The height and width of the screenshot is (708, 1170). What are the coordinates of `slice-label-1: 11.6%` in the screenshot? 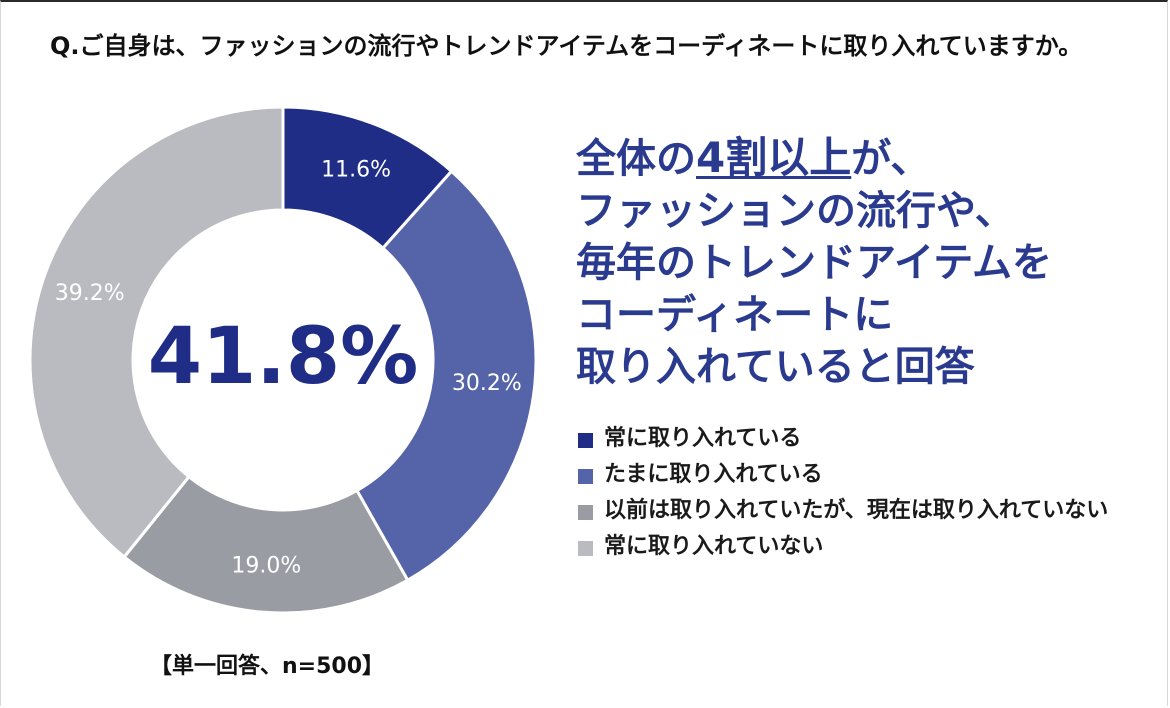 It's located at (356, 169).